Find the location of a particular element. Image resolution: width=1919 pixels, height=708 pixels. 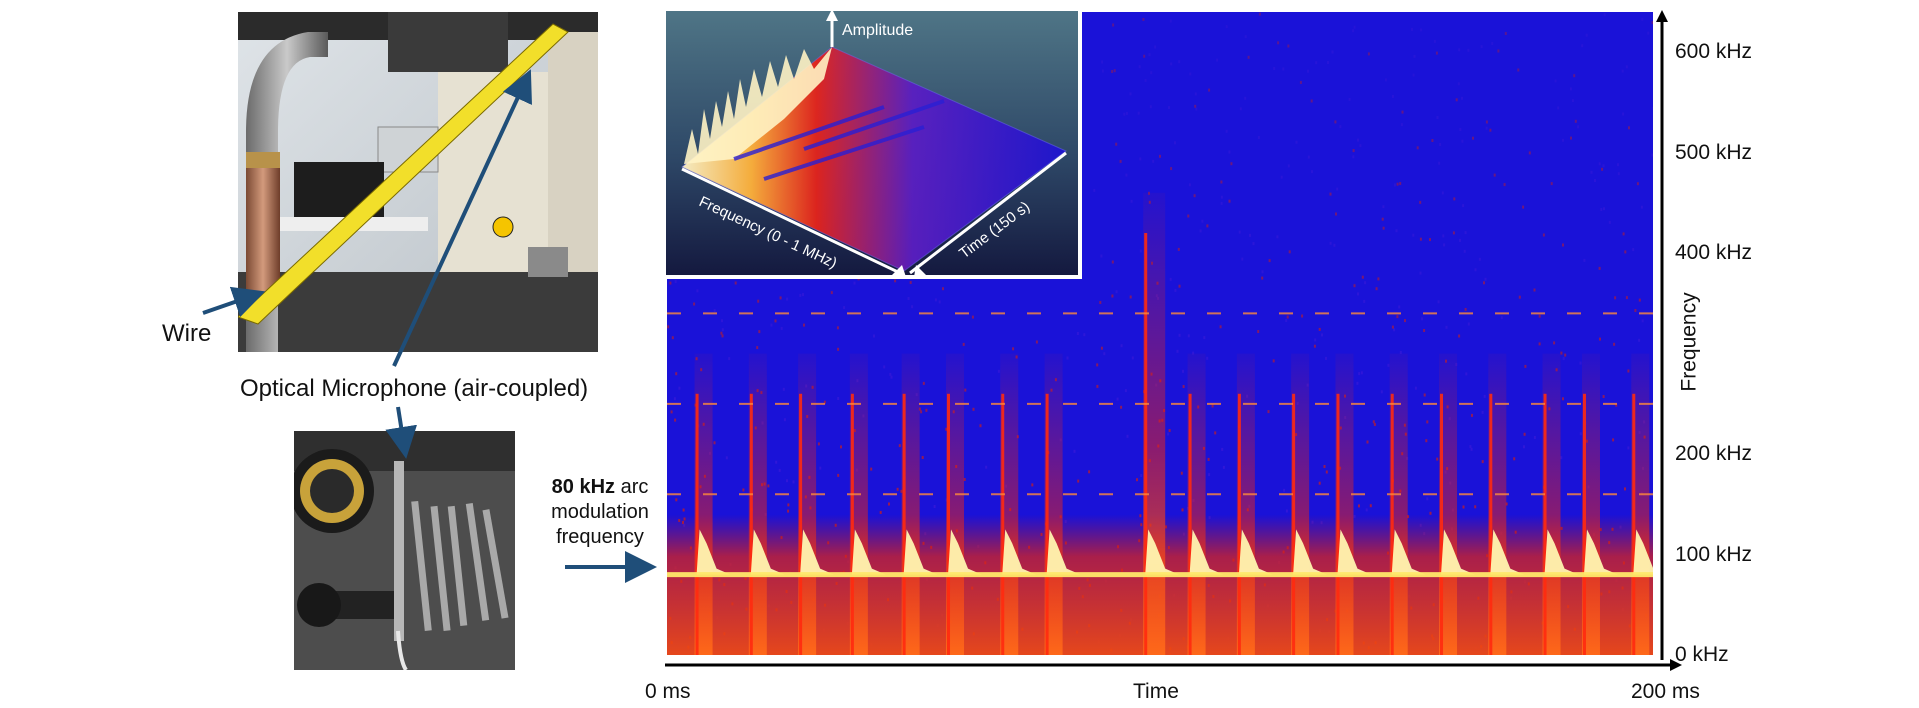

welding-setup-photo is located at coordinates (418, 182).